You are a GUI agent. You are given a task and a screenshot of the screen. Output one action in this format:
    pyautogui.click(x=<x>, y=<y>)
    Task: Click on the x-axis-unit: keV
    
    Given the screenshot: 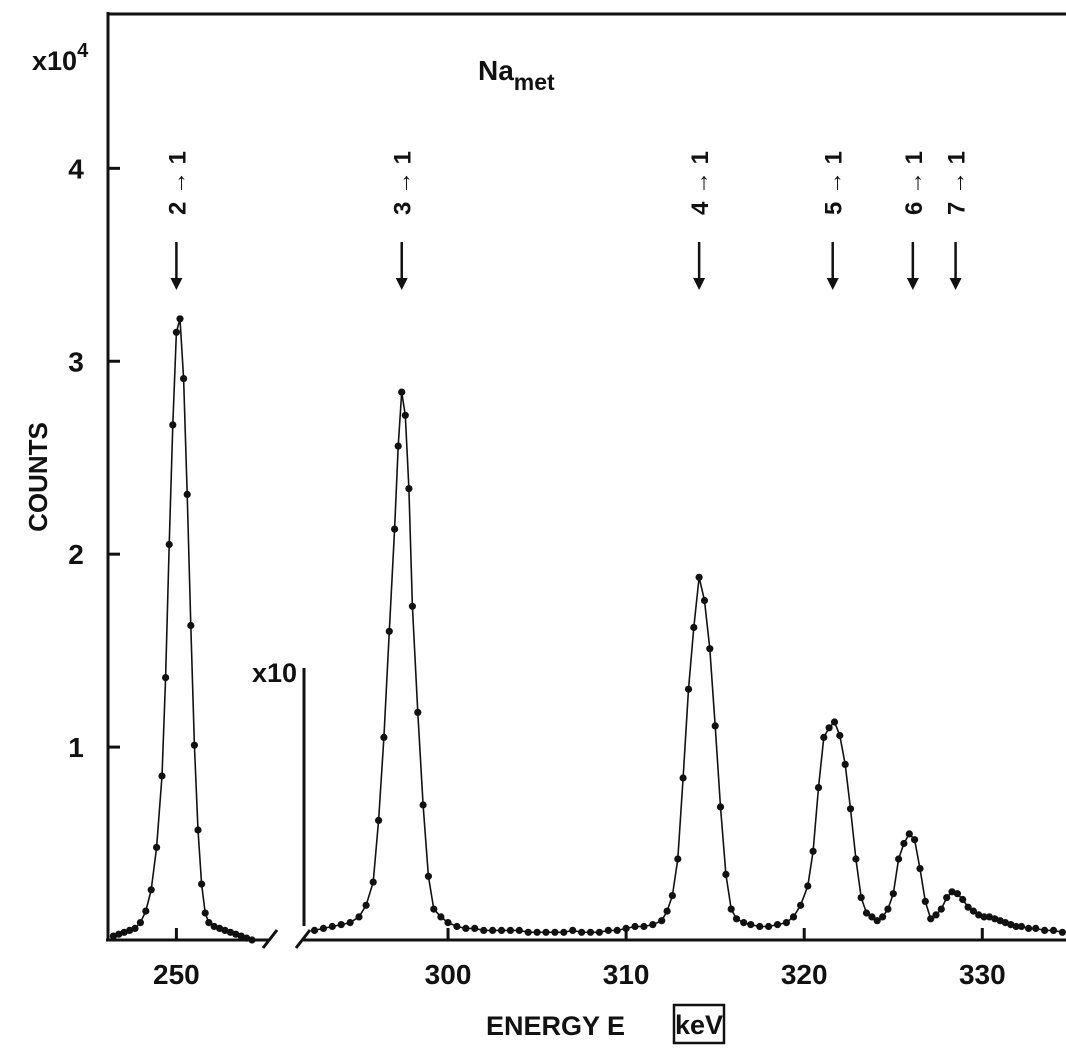 What is the action you would take?
    pyautogui.click(x=699, y=1024)
    